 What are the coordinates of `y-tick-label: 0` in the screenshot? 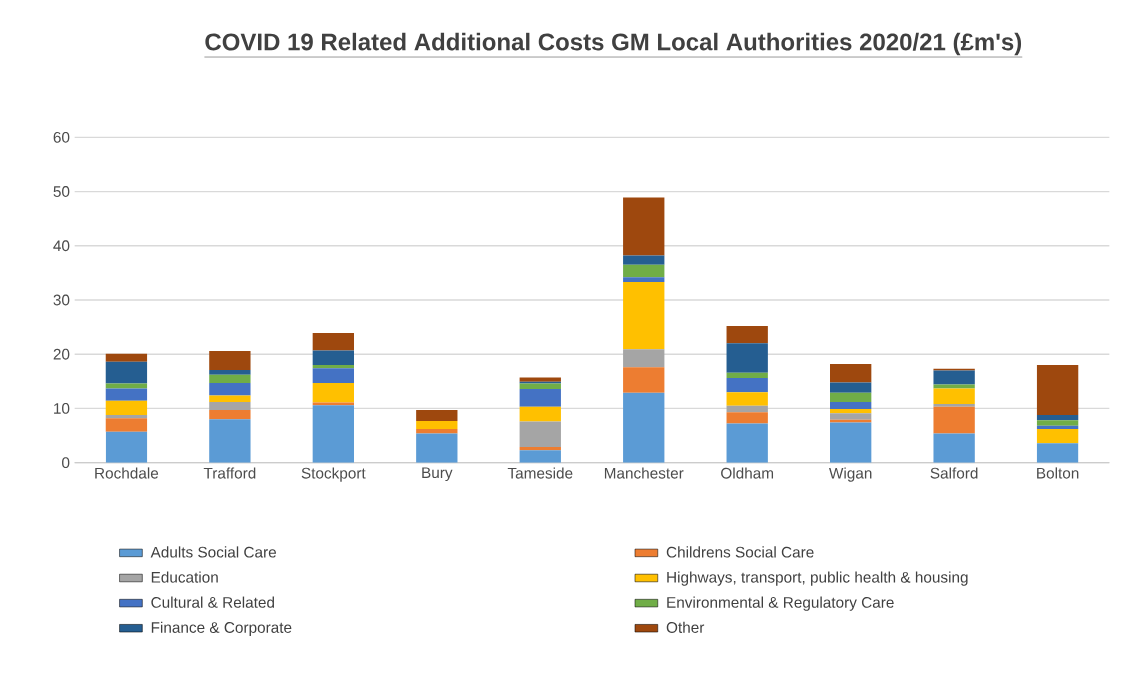 It's located at (66, 463).